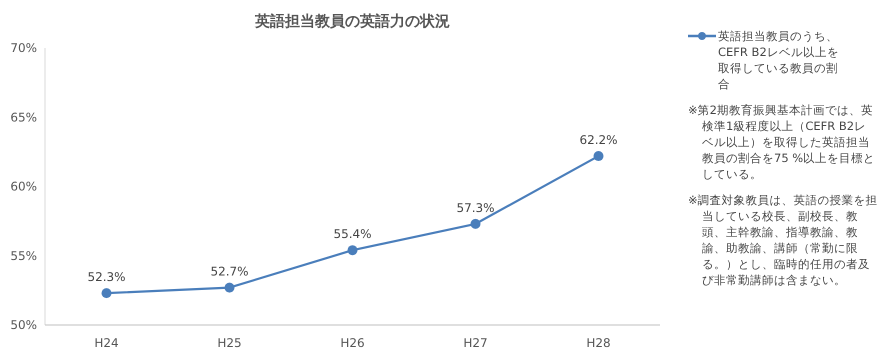  I want to click on y-tick-label: 60%, so click(23, 187).